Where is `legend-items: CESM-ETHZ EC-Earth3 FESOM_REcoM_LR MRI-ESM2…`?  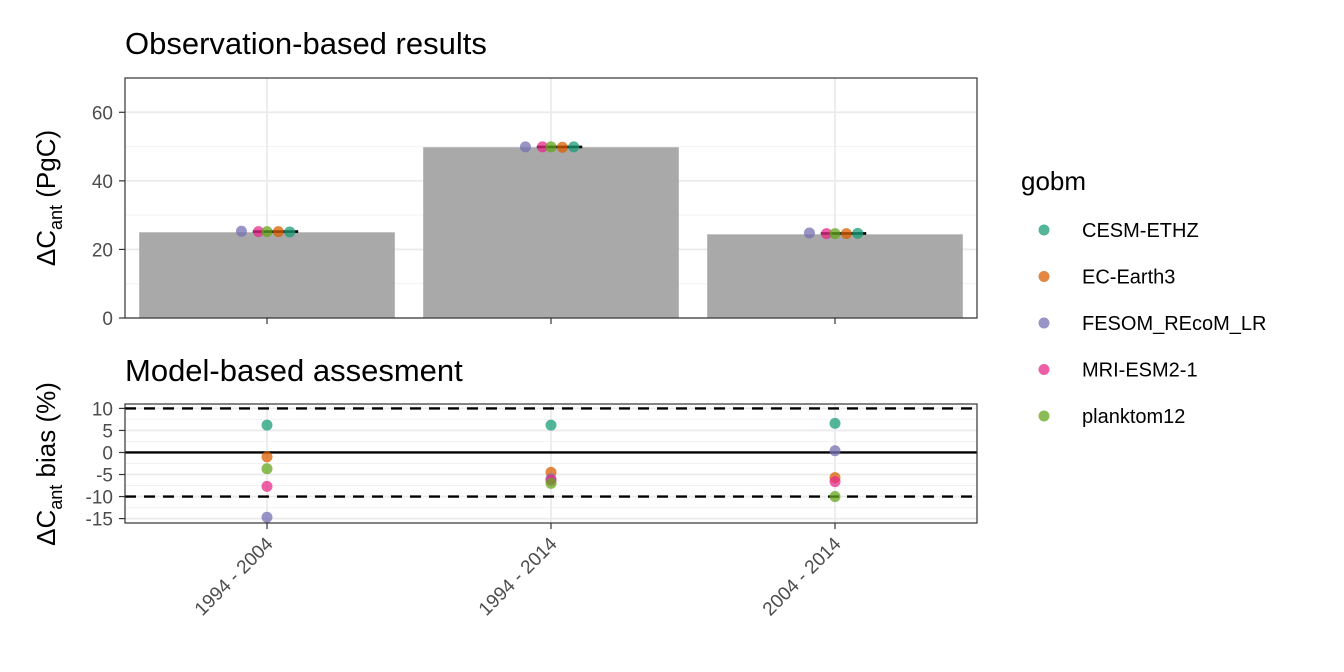 legend-items: CESM-ETHZ EC-Earth3 FESOM_REcoM_LR MRI-ESM2… is located at coordinates (1152, 324).